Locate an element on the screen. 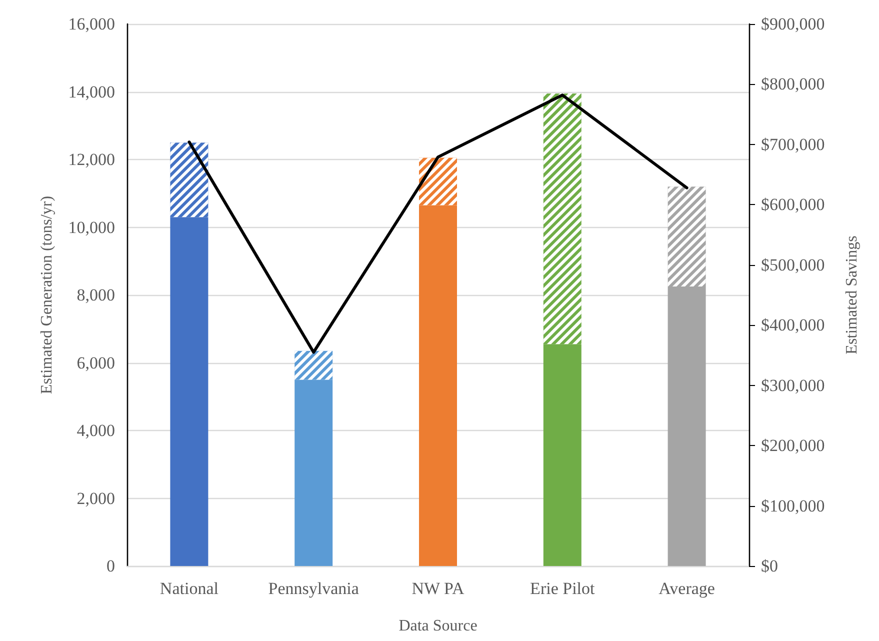  y2-tick-label: $100,000 is located at coordinates (793, 506).